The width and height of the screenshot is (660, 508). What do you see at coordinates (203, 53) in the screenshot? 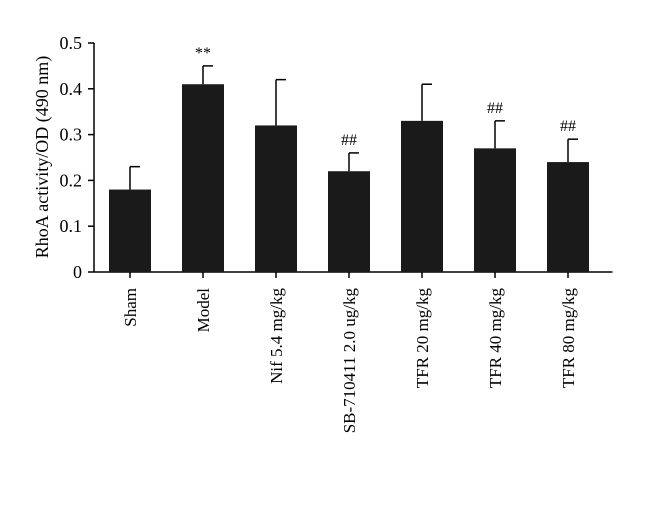
I see `significance-label: **` at bounding box center [203, 53].